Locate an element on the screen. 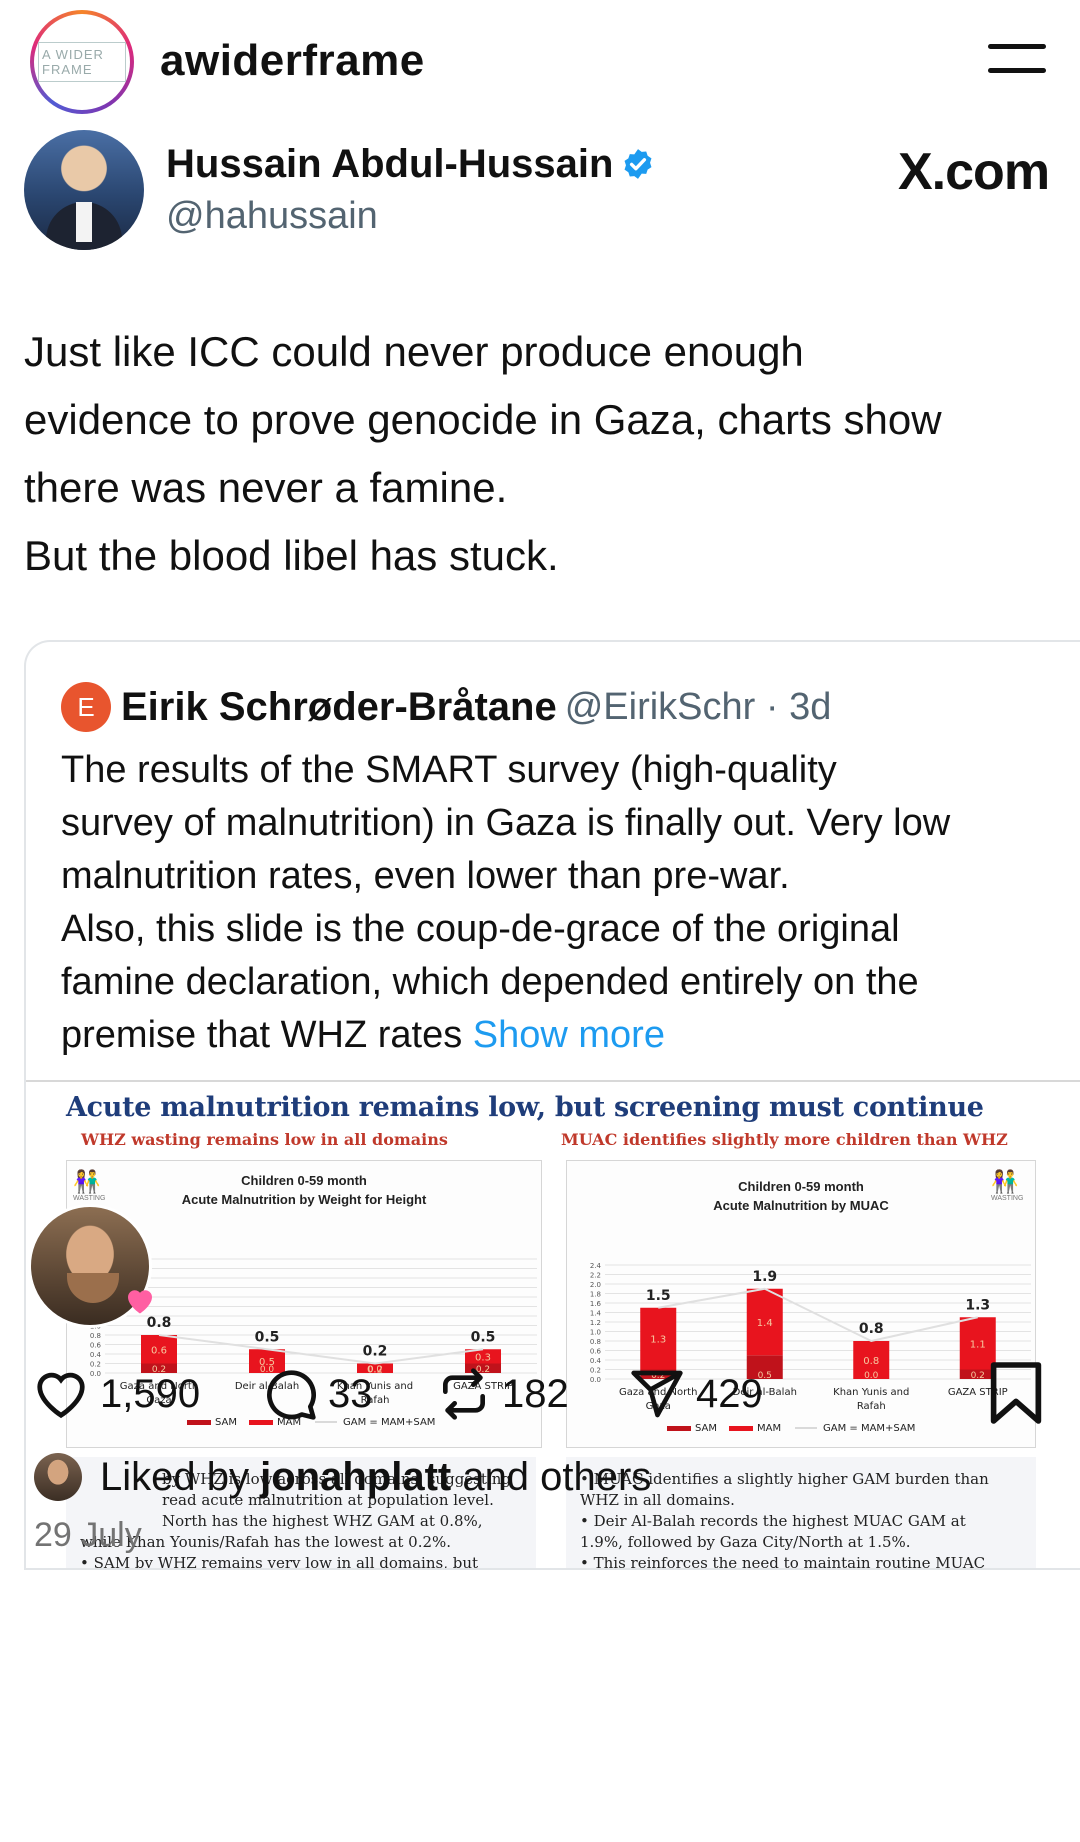 The image size is (1080, 1842). whz-title-line2: Acute Malnutrition by Weight for Height is located at coordinates (304, 1199).